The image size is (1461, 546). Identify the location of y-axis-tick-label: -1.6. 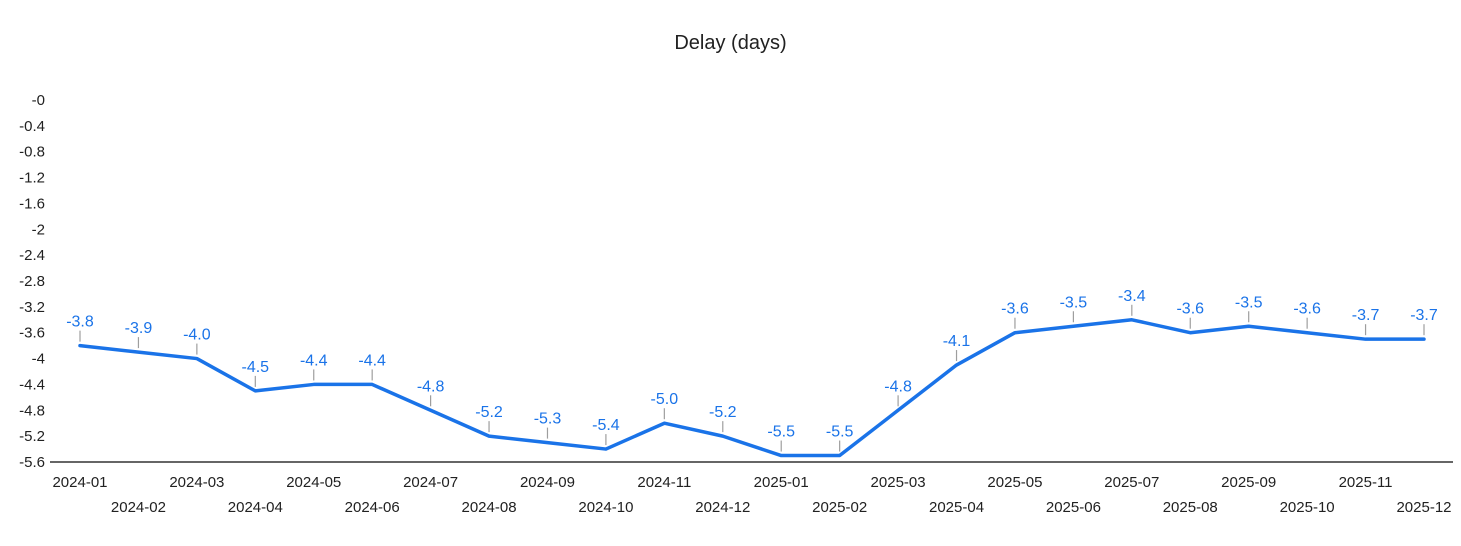
(32, 203).